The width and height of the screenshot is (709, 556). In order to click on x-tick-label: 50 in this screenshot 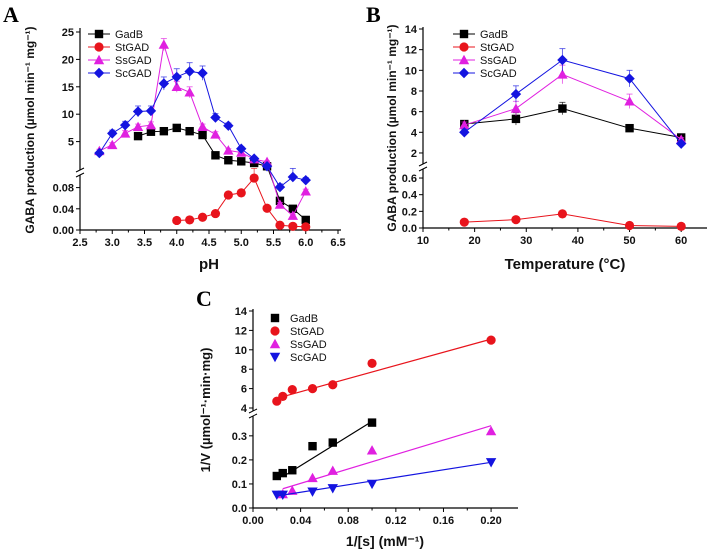, I will do `click(629, 241)`.